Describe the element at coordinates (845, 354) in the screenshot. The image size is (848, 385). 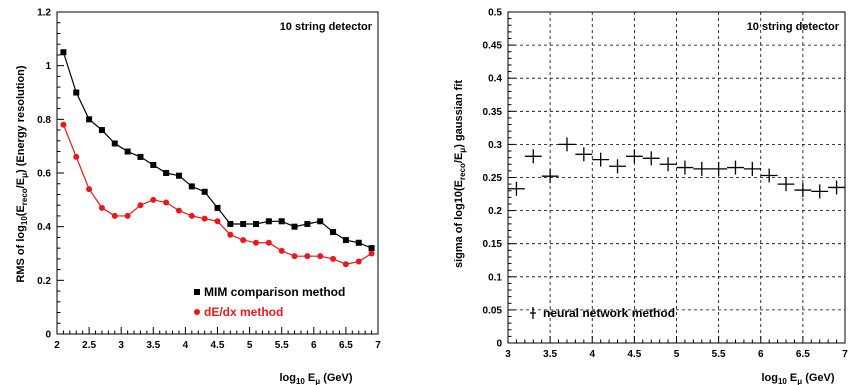
I see `right-x-tick-label: 7` at that location.